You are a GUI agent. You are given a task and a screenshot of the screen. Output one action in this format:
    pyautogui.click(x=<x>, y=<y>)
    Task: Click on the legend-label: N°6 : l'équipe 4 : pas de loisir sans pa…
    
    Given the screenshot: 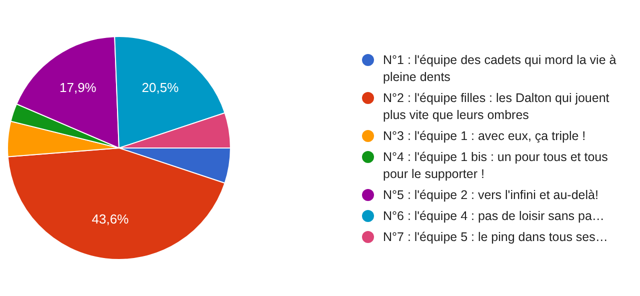 What is the action you would take?
    pyautogui.click(x=493, y=216)
    